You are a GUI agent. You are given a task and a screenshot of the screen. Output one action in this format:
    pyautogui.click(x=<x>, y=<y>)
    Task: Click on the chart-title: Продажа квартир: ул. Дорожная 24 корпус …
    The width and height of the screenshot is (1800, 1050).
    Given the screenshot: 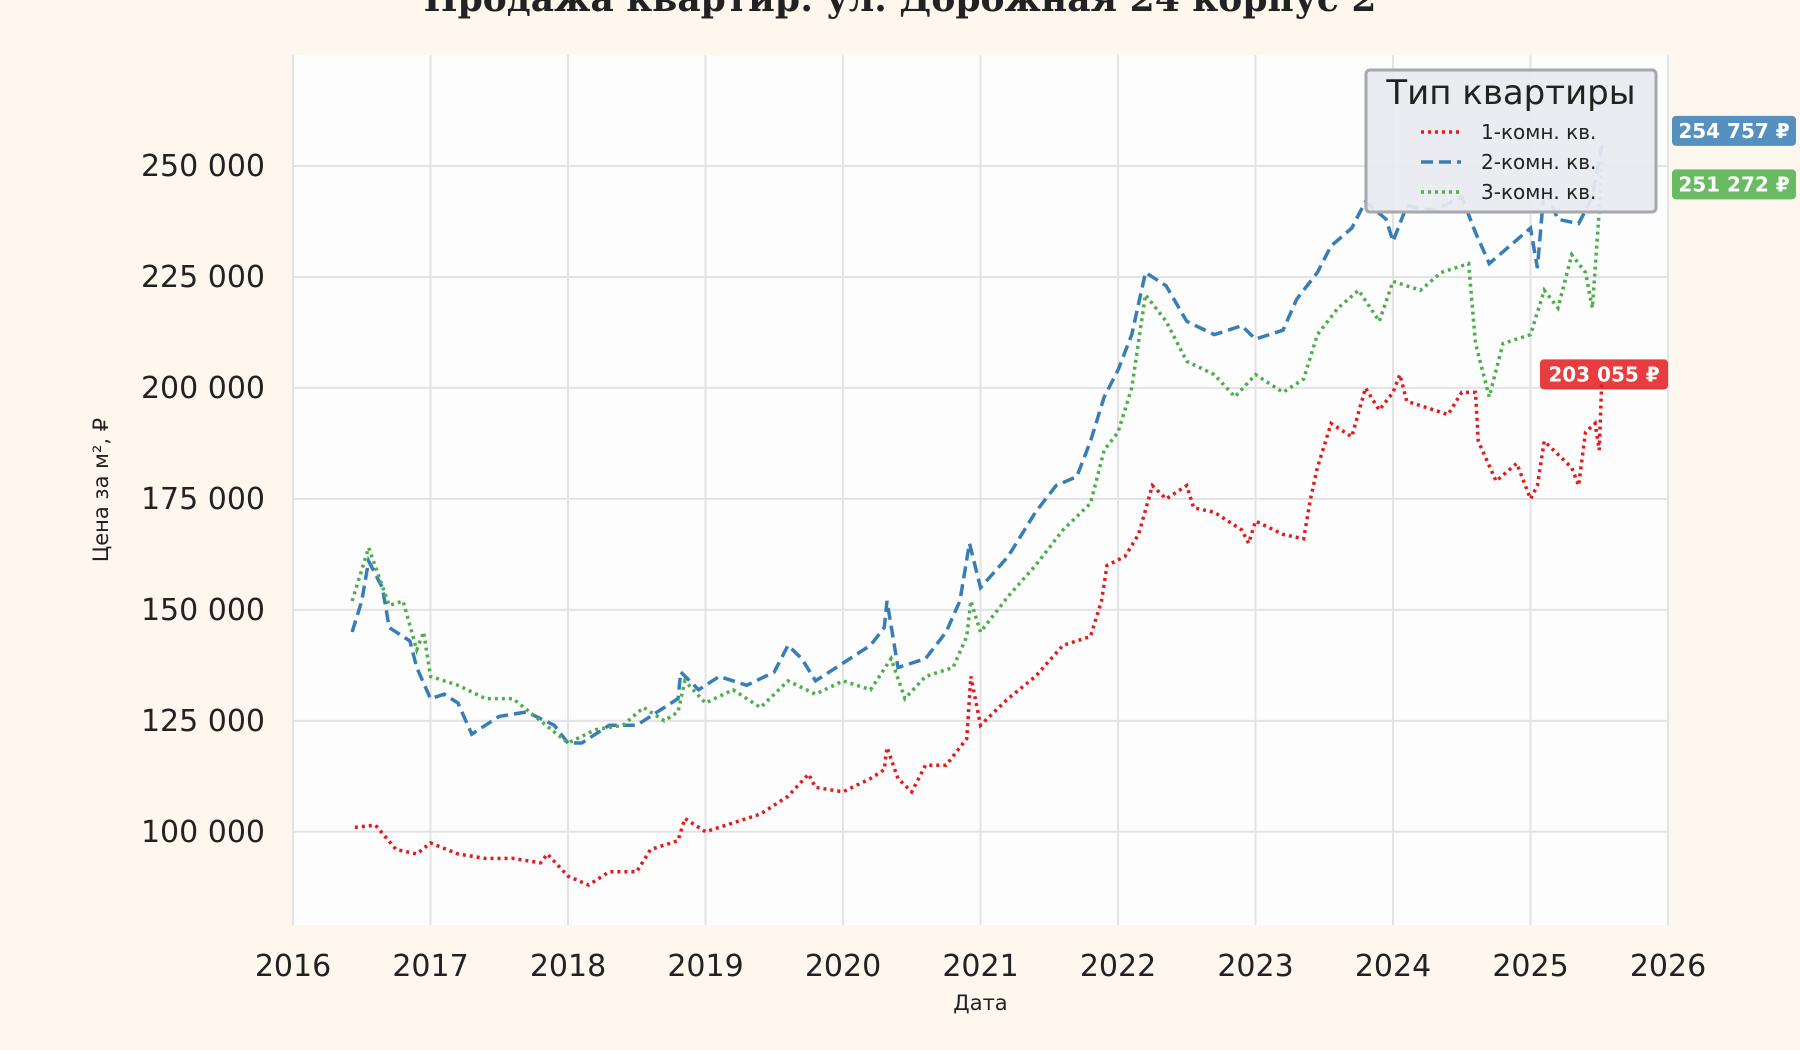 What is the action you would take?
    pyautogui.click(x=900, y=10)
    